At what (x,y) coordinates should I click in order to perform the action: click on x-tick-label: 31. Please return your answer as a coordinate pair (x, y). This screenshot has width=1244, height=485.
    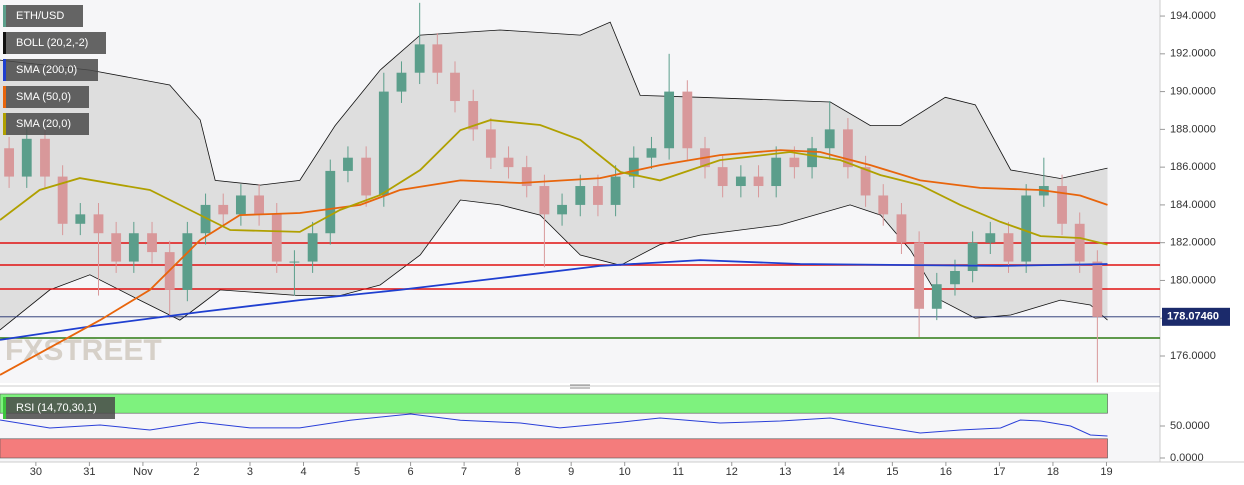
    Looking at the image, I should click on (89, 472).